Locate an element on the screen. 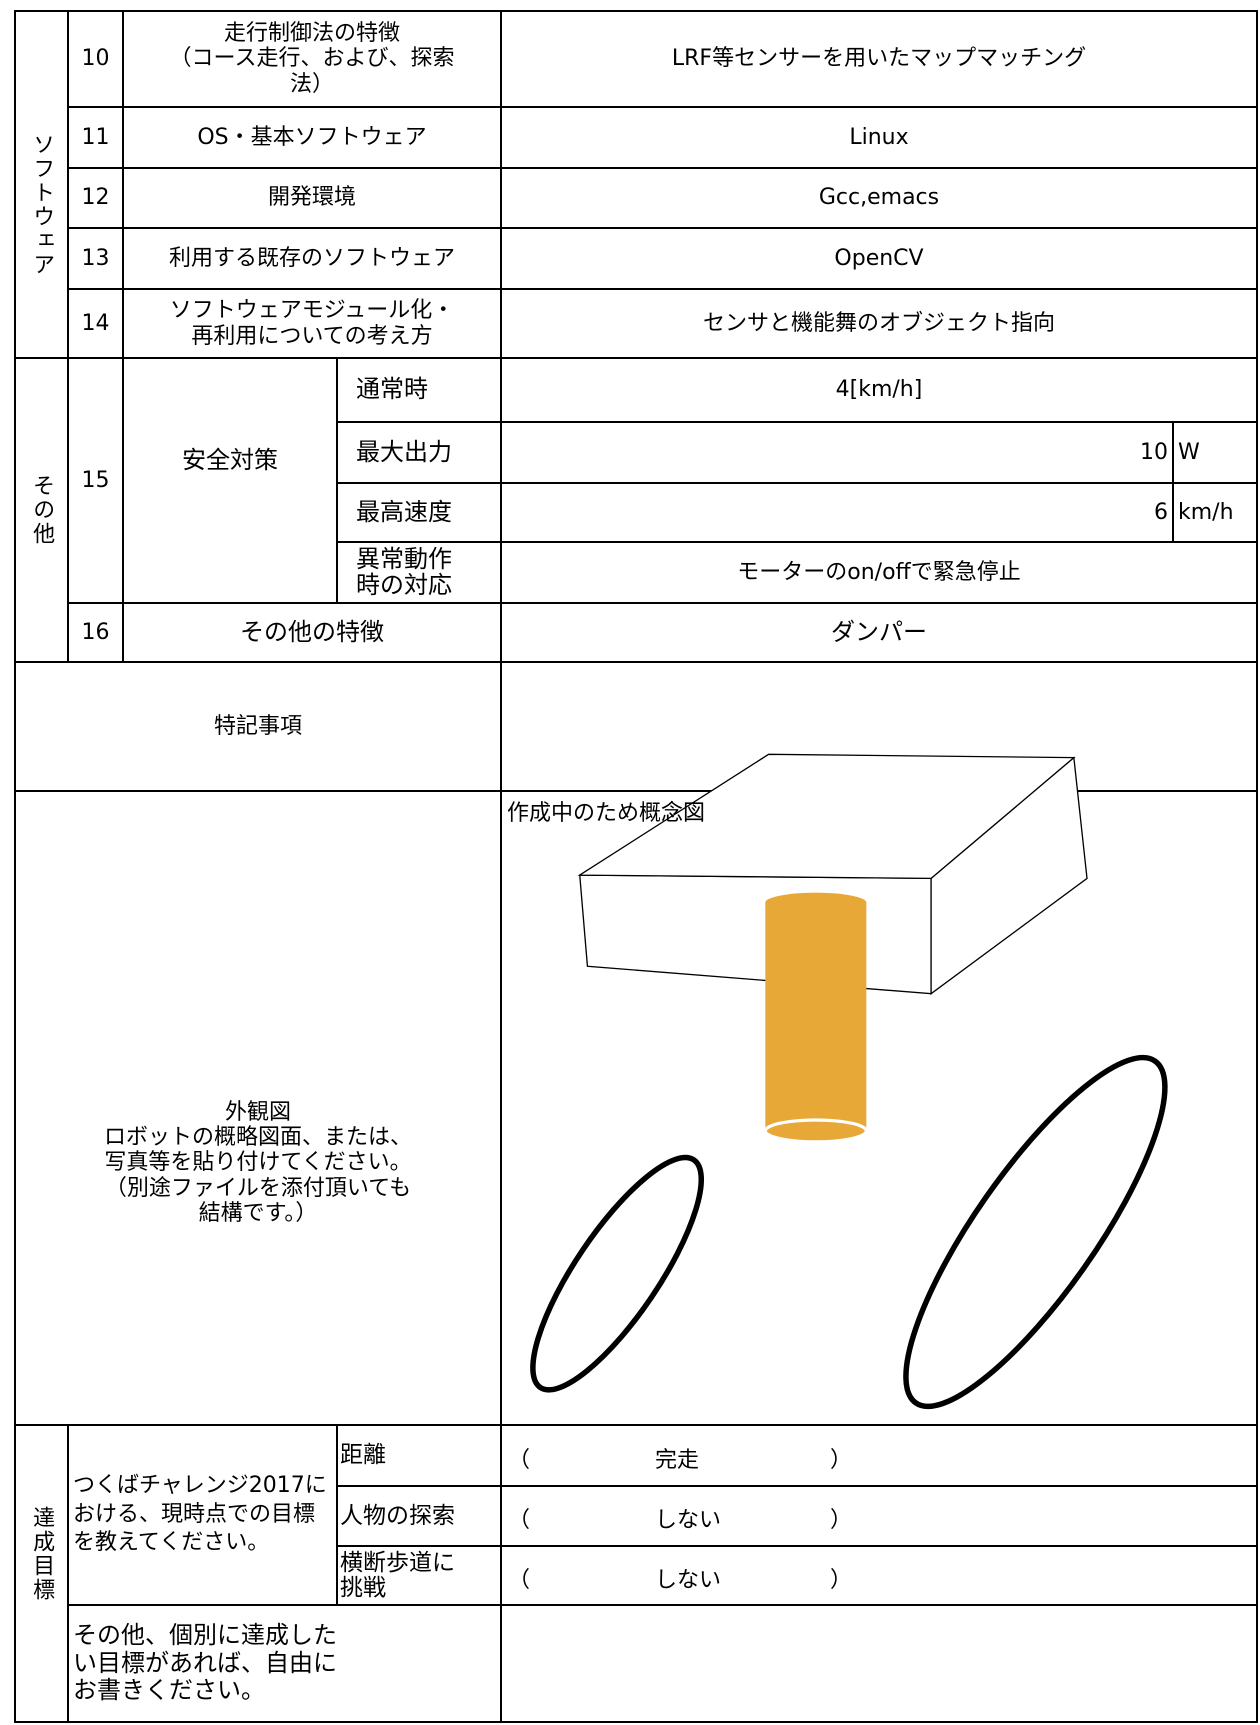 The width and height of the screenshot is (1260, 1725). right-wheel is located at coordinates (1035, 1232).